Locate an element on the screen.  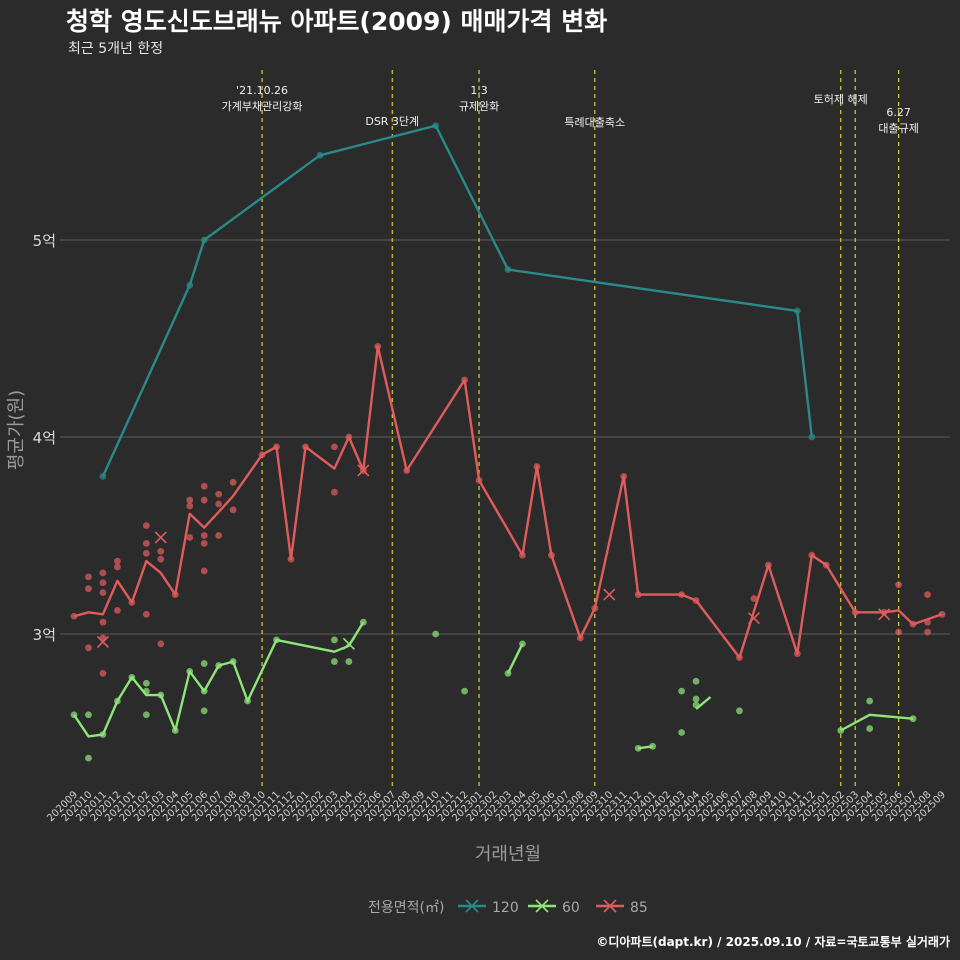
legend-swatch-cross is located at coordinates (610, 906).